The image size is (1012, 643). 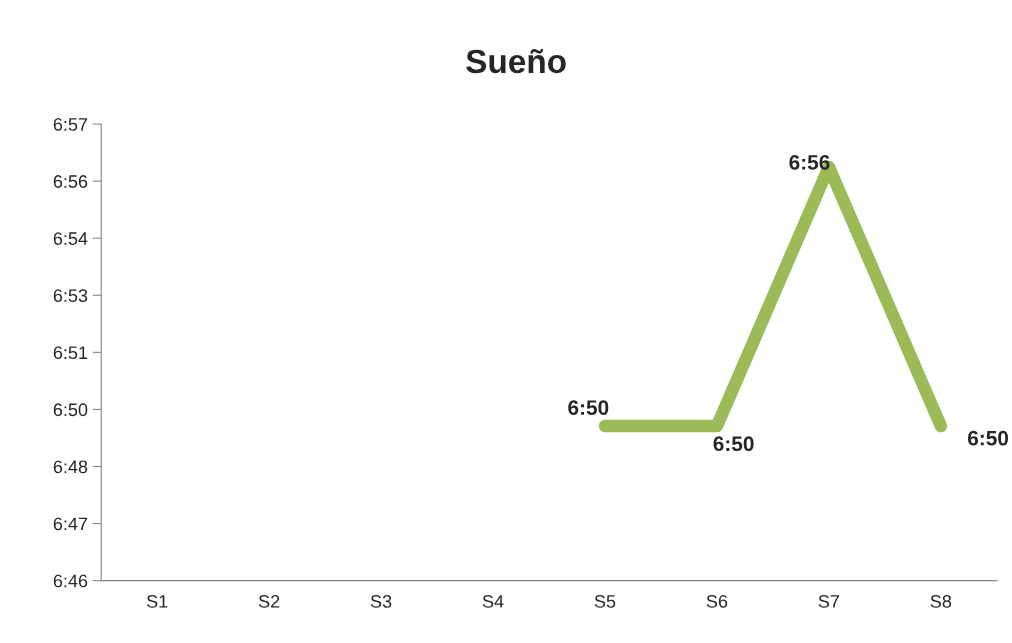 What do you see at coordinates (70, 181) in the screenshot?
I see `y-tick-label: 6:56` at bounding box center [70, 181].